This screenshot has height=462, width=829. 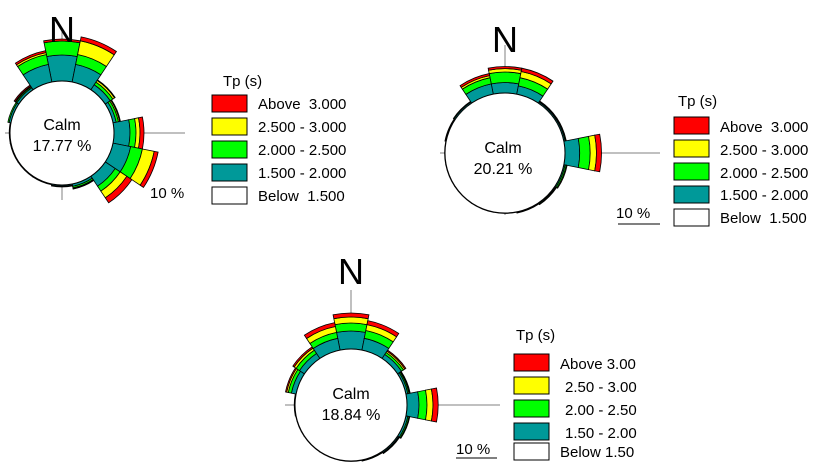 I want to click on legend-label-0: Above 3.00, so click(x=598, y=364).